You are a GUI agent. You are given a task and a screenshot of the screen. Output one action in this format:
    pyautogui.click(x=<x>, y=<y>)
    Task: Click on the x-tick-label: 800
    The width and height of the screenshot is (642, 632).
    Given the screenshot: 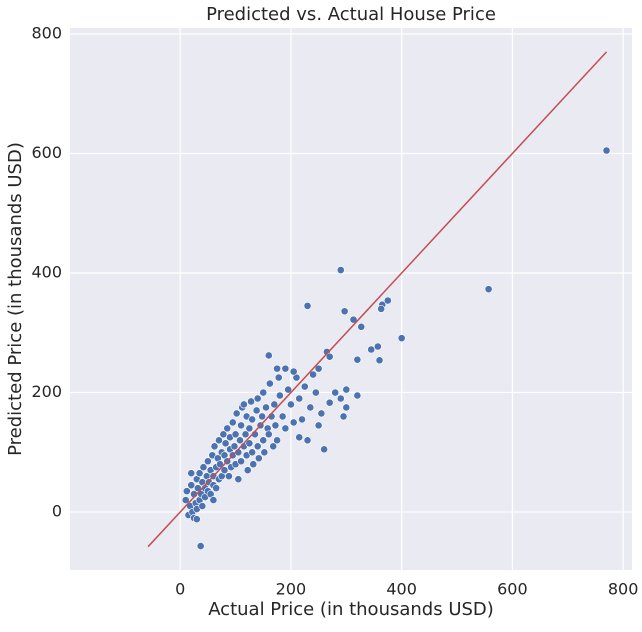 What is the action you would take?
    pyautogui.click(x=623, y=589)
    